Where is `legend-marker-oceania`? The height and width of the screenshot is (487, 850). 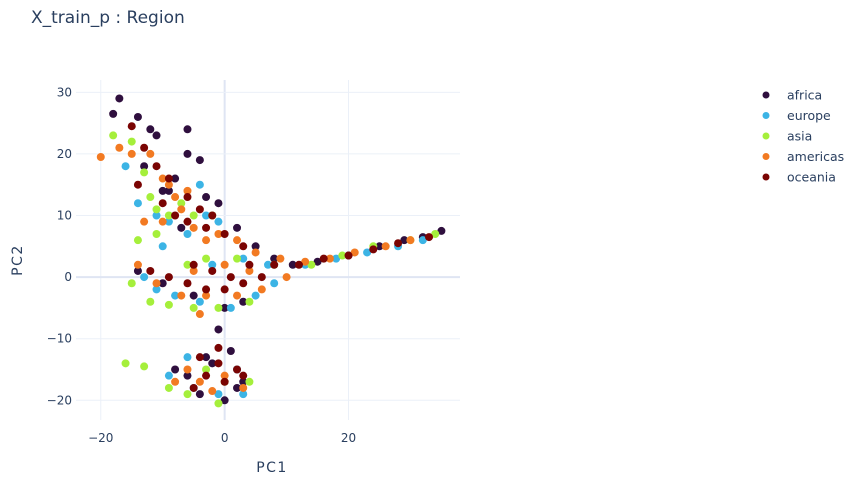 legend-marker-oceania is located at coordinates (766, 177).